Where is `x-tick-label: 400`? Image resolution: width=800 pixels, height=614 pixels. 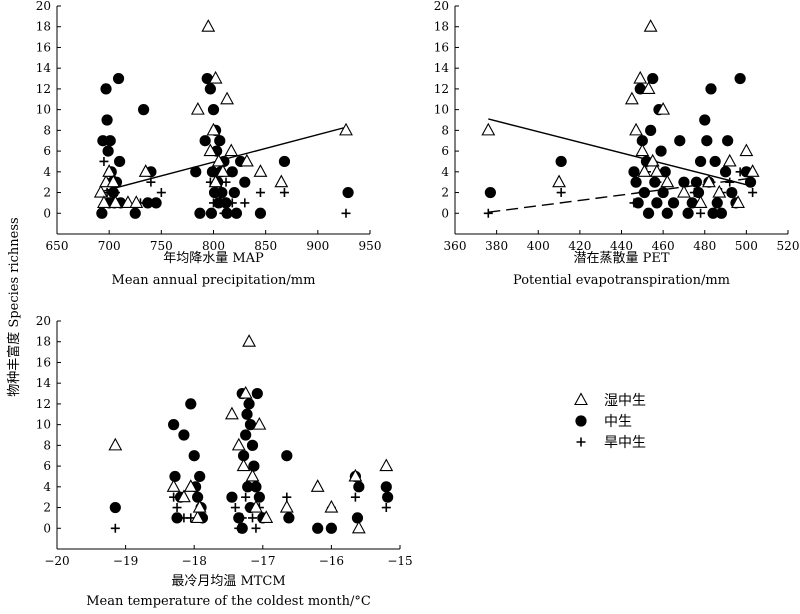 x-tick-label: 400 is located at coordinates (538, 246).